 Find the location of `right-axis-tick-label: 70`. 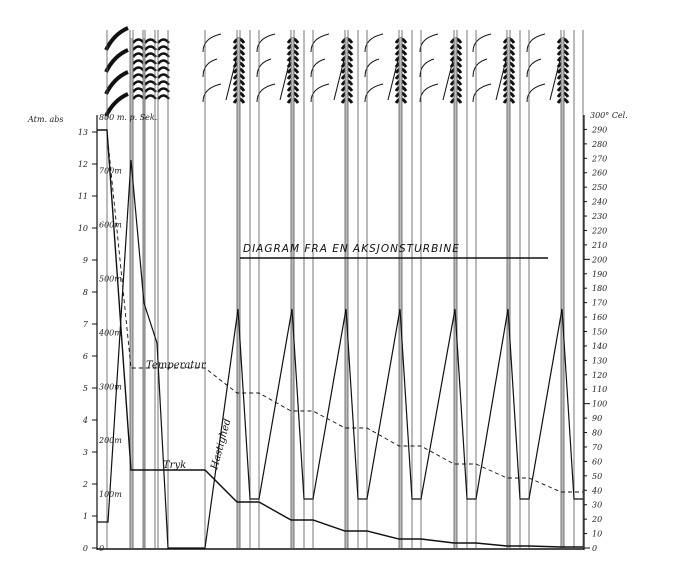

right-axis-tick-label: 70 is located at coordinates (597, 447).